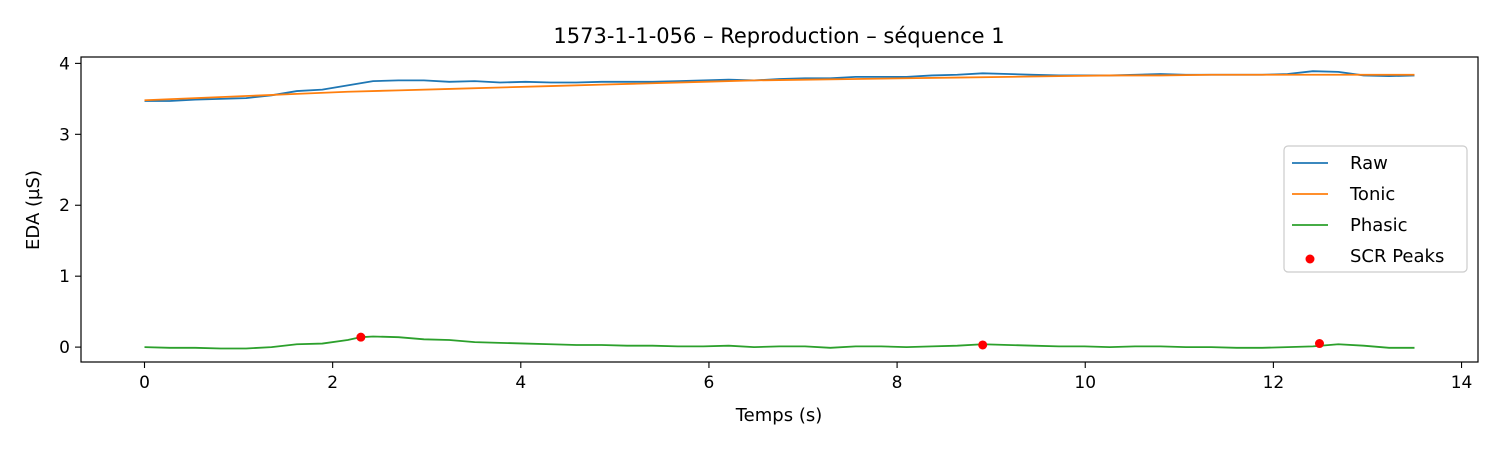 The image size is (1500, 450). I want to click on x-tick-label: 8, so click(897, 383).